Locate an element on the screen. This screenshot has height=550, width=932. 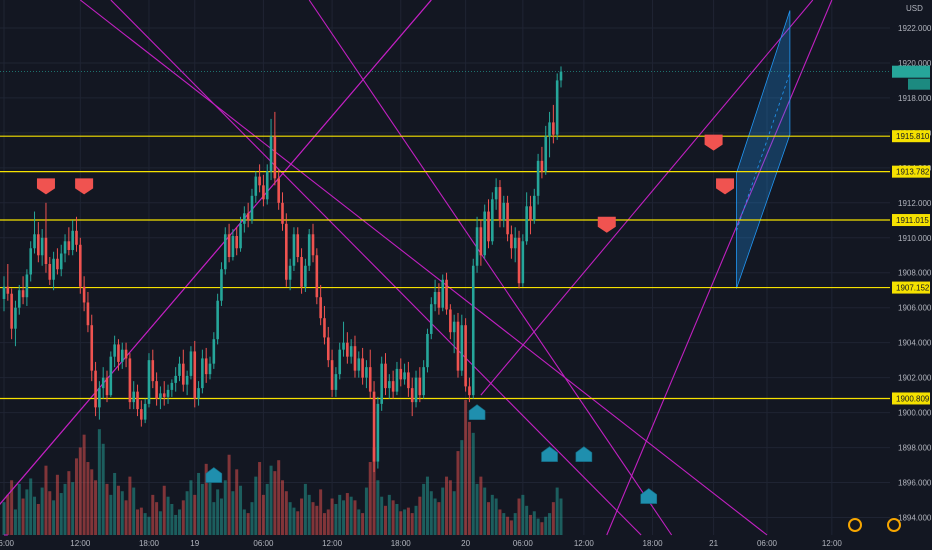
regression-channel is located at coordinates (763, 149).